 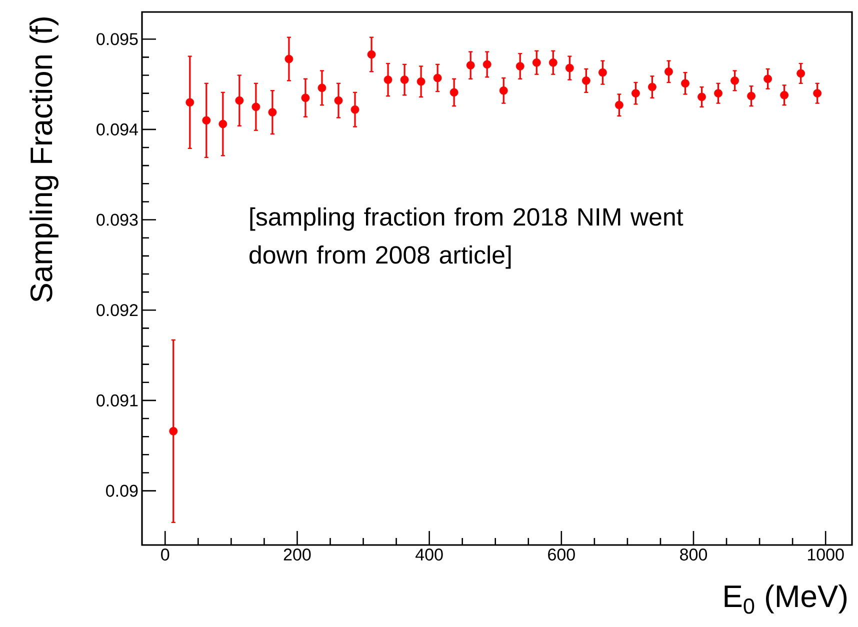 What do you see at coordinates (467, 238) in the screenshot?
I see `annotation: [sampling fraction from 2018 NIM went down from 2008 article]` at bounding box center [467, 238].